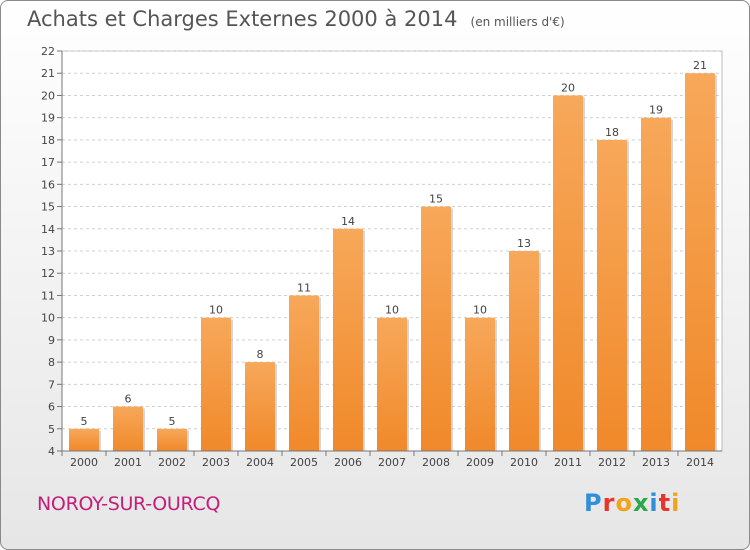 The image size is (750, 550). What do you see at coordinates (48, 229) in the screenshot?
I see `y-tick-label: 14` at bounding box center [48, 229].